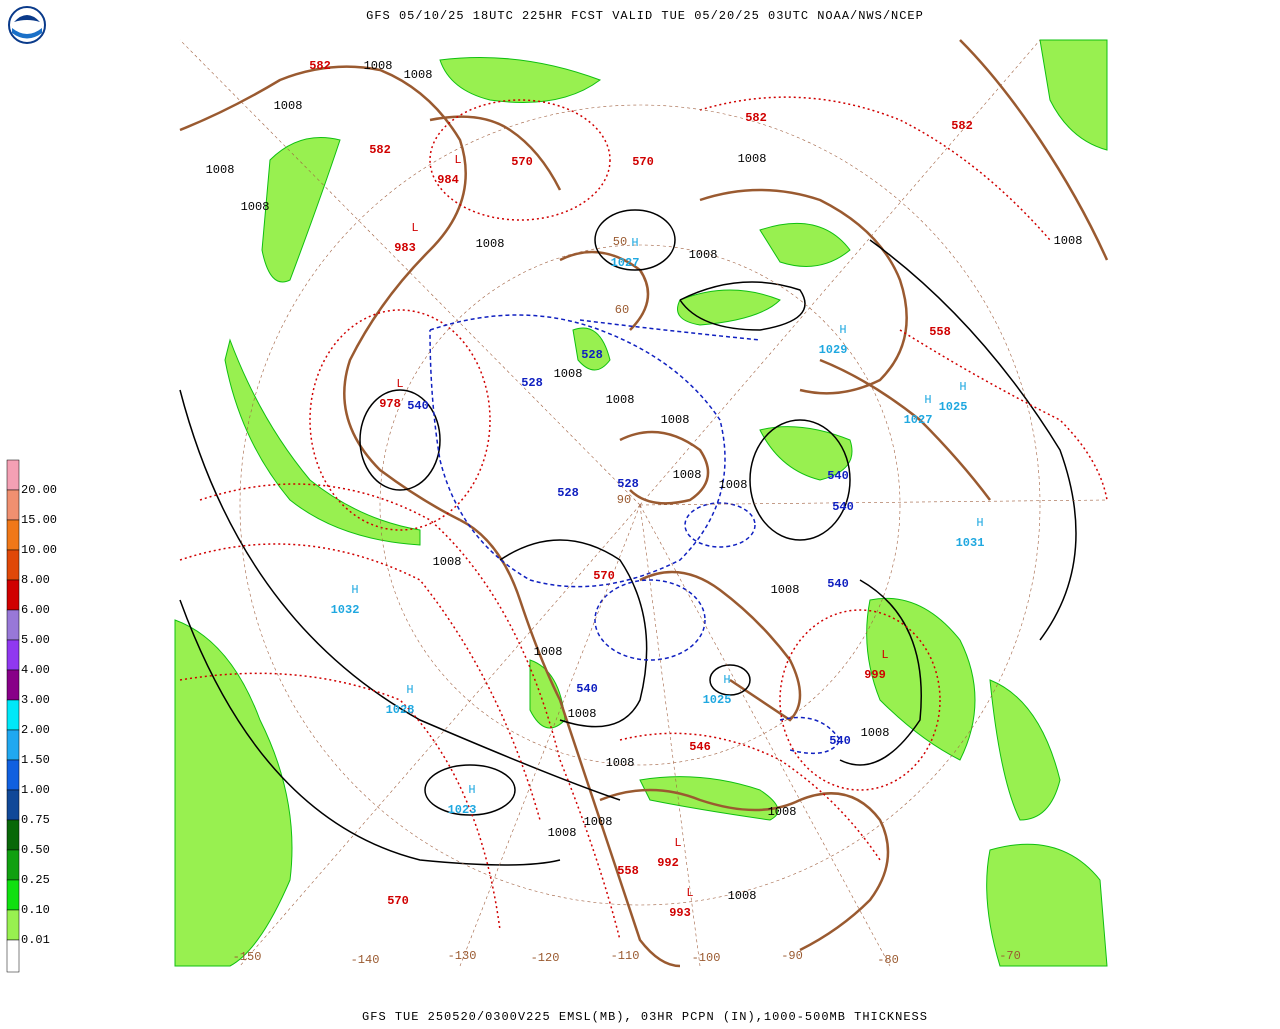 This screenshot has height=1029, width=1280. Describe the element at coordinates (545, 958) in the screenshot. I see `longitude-label: -120` at that location.